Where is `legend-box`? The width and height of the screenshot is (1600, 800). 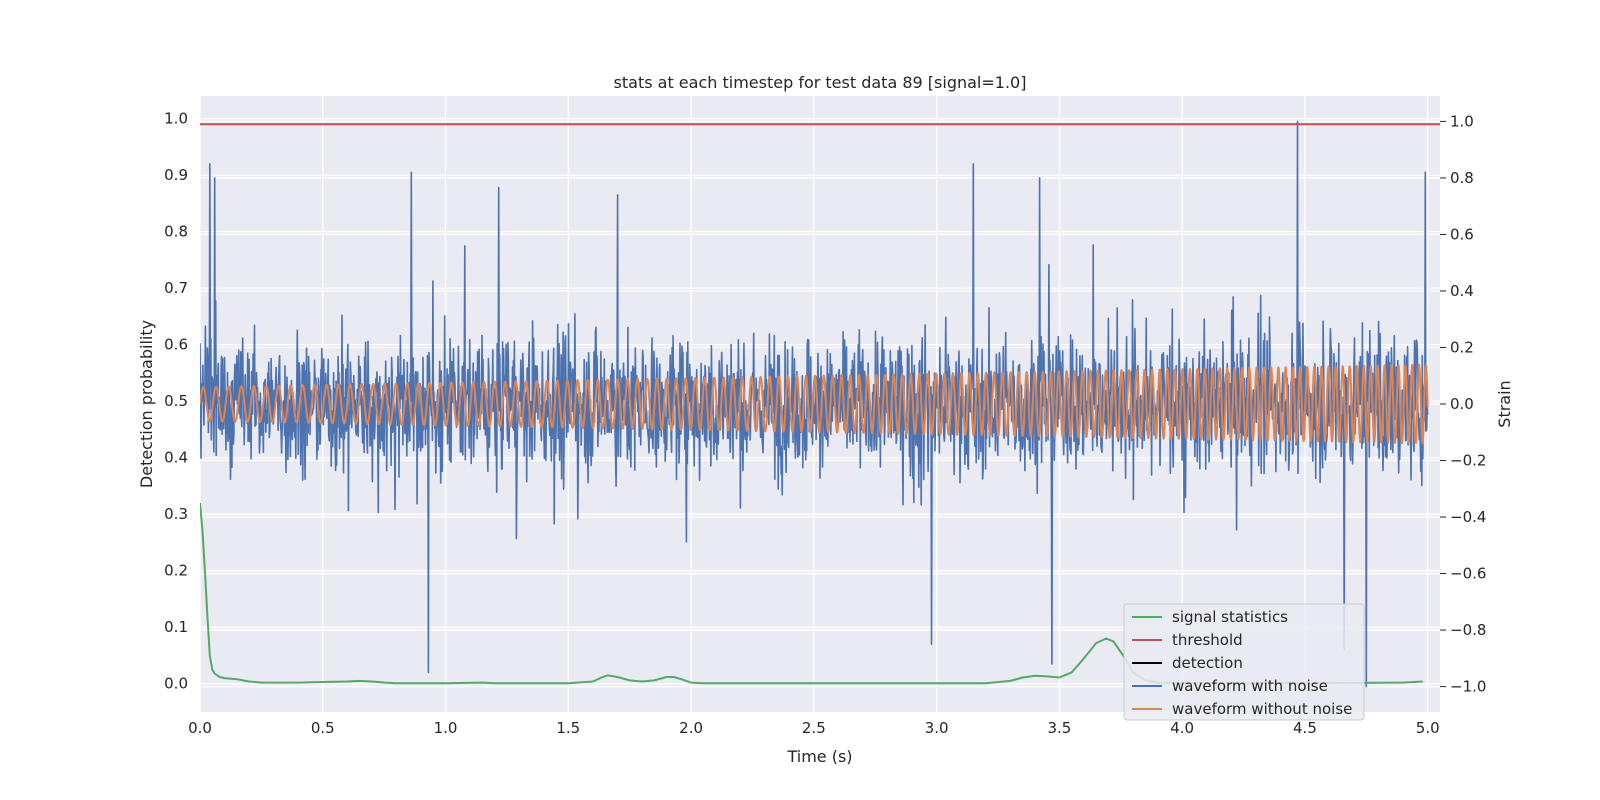 legend-box is located at coordinates (1244, 662).